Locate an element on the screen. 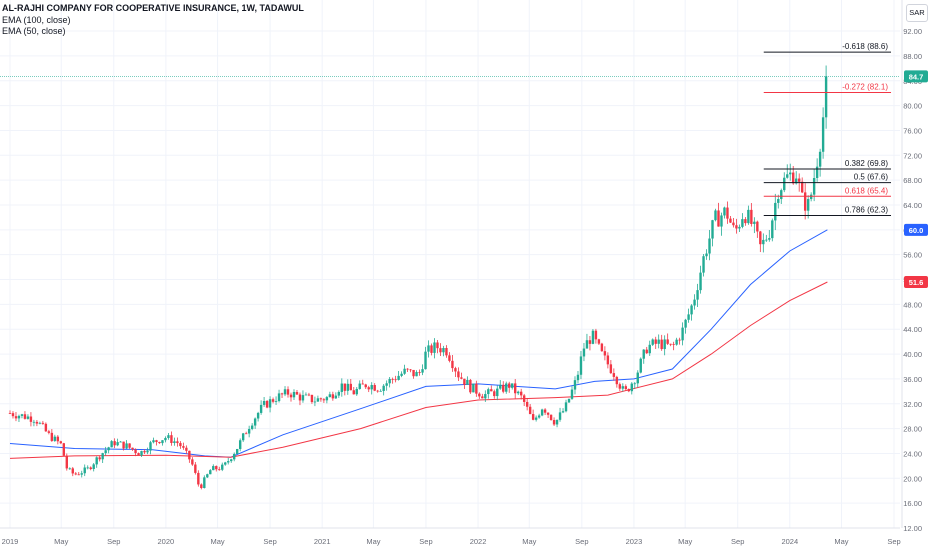  y-tick-label: 40.00 is located at coordinates (912, 354).